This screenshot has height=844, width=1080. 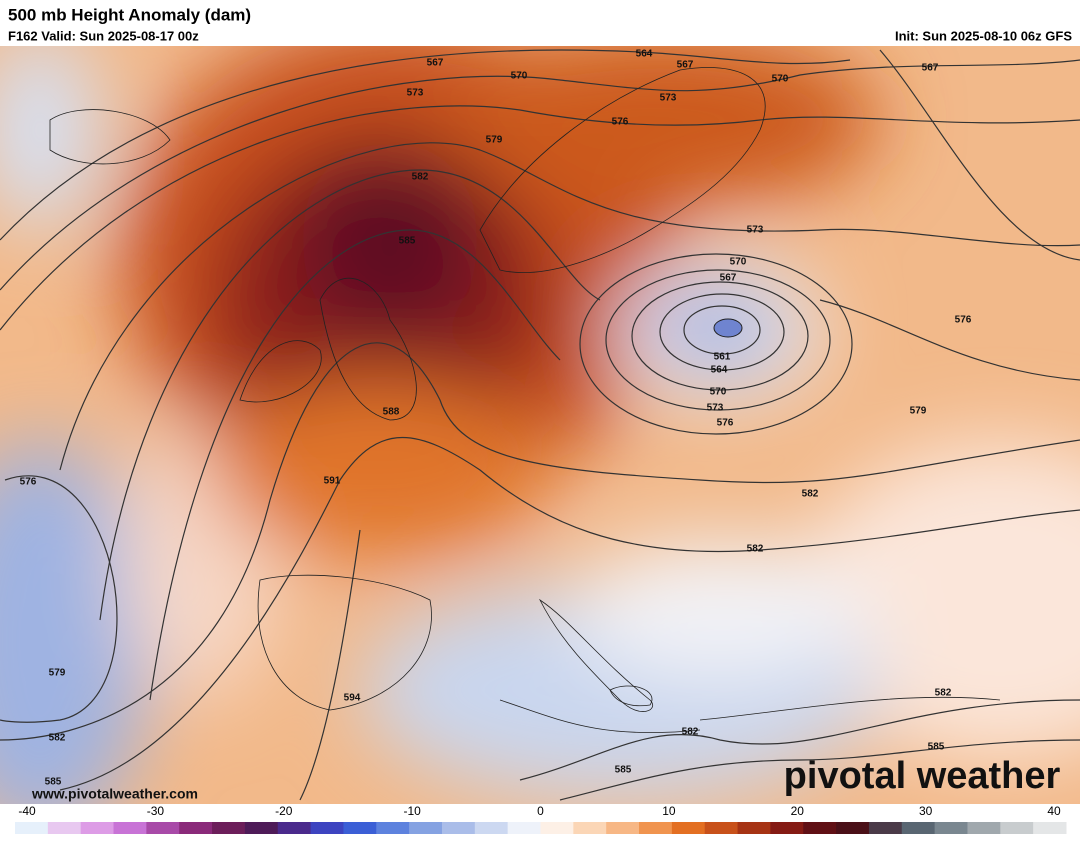 I want to click on colorbar-tick-label: 30, so click(x=926, y=811).